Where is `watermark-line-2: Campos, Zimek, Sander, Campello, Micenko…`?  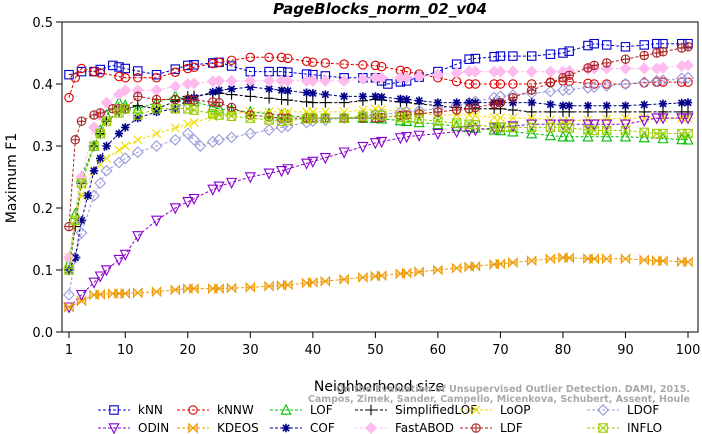
watermark-line-2: Campos, Zimek, Sander, Campello, Micenko… is located at coordinates (499, 399).